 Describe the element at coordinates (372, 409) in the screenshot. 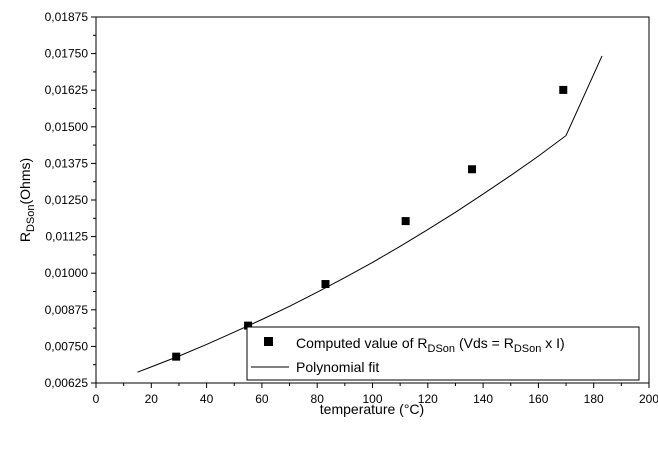

I see `x-axis-title: temperature (°C)` at that location.